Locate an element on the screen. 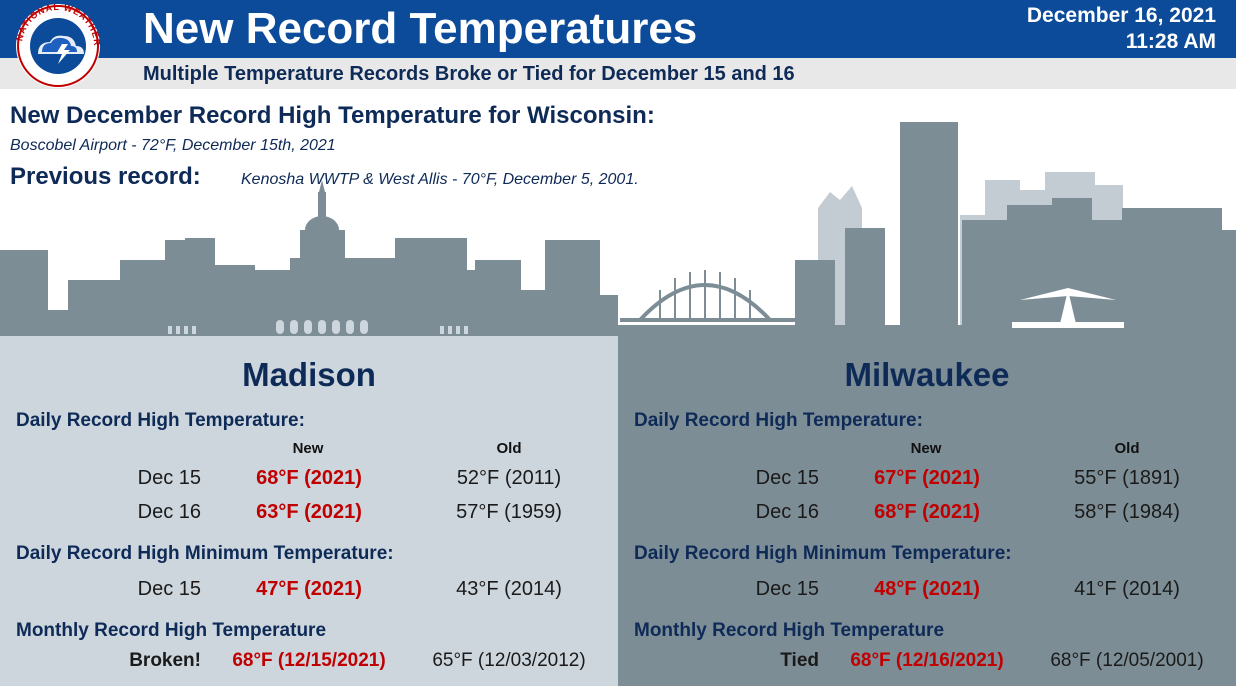 The image size is (1236, 686). header-bar is located at coordinates (618, 29).